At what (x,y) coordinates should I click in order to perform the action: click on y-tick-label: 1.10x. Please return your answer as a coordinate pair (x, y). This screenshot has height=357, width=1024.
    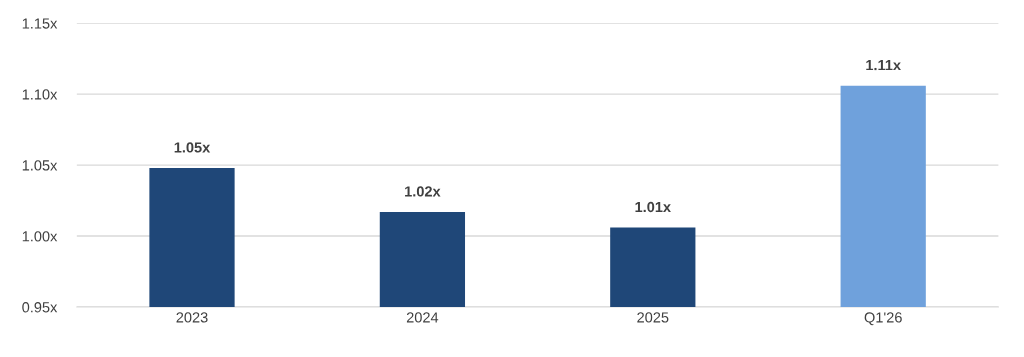
    Looking at the image, I should click on (40, 94).